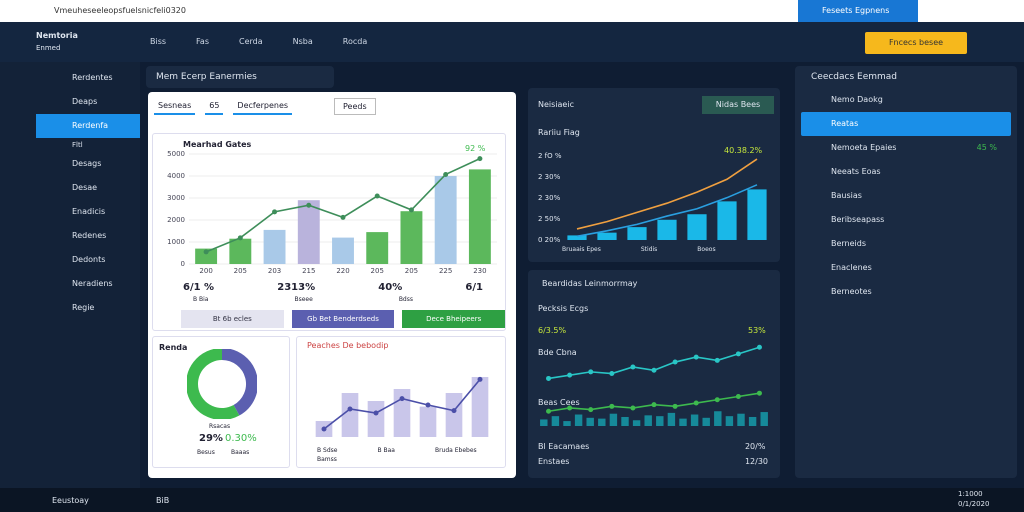  I want to click on sidebar-item: Dedonts, so click(89, 259).